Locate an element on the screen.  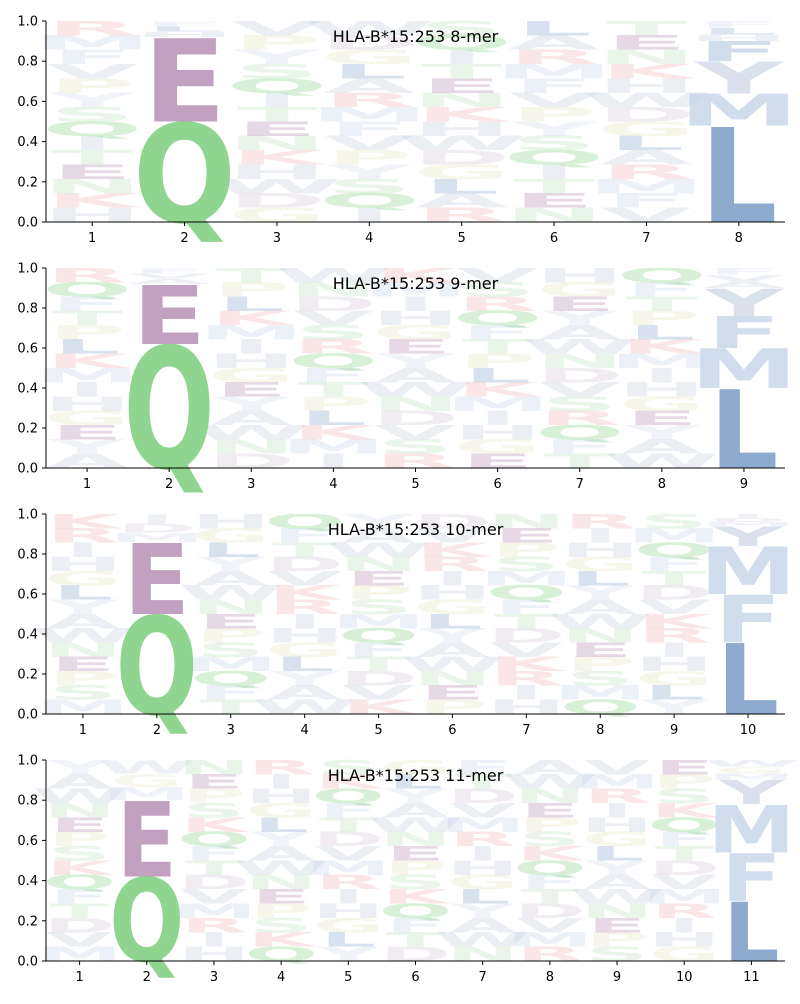
x-tick-label: 8 is located at coordinates (739, 238).